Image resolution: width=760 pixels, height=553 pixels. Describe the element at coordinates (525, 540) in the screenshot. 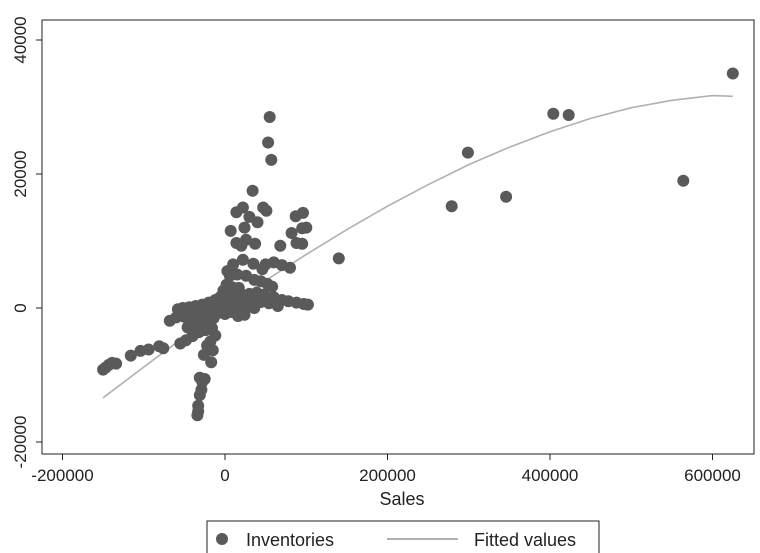

I see `legend-label-fitted-values: Fitted values` at that location.